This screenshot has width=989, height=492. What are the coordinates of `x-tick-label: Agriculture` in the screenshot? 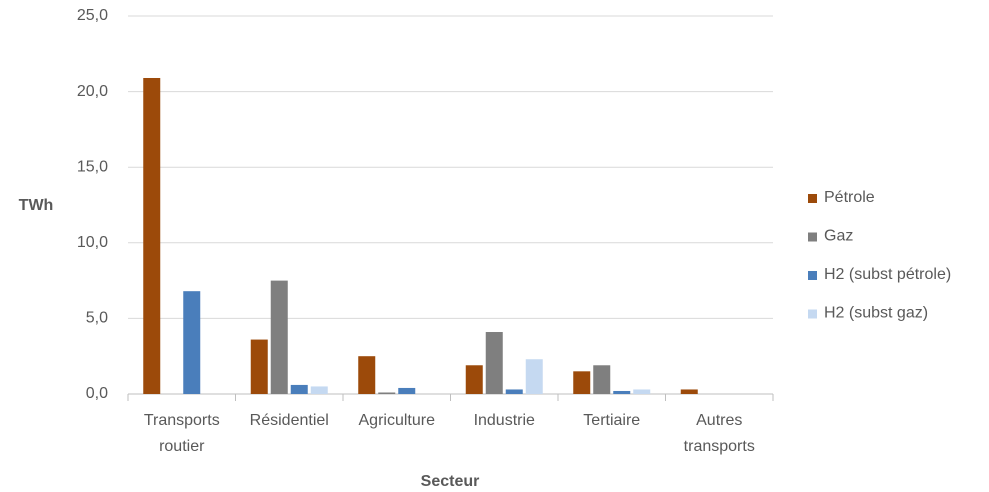 It's located at (396, 420).